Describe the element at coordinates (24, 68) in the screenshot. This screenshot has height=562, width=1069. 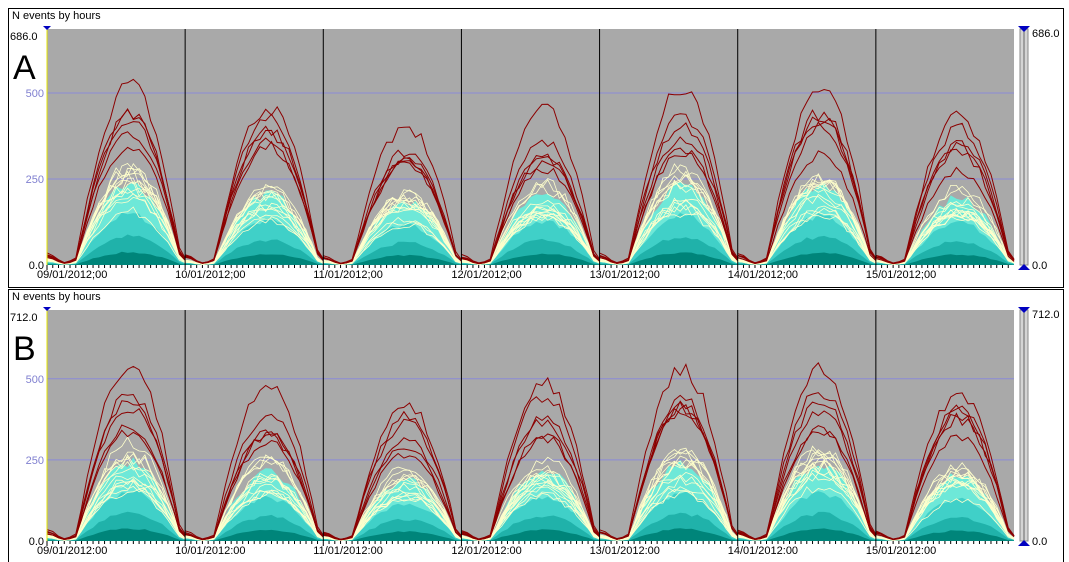
I see `panel-letter-a: A` at that location.